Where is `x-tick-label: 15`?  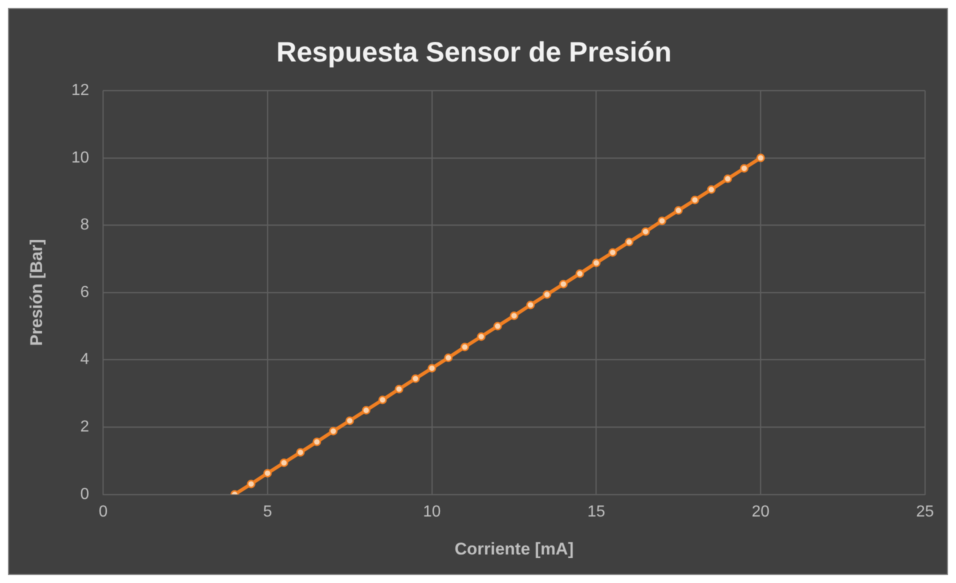
x-tick-label: 15 is located at coordinates (596, 511).